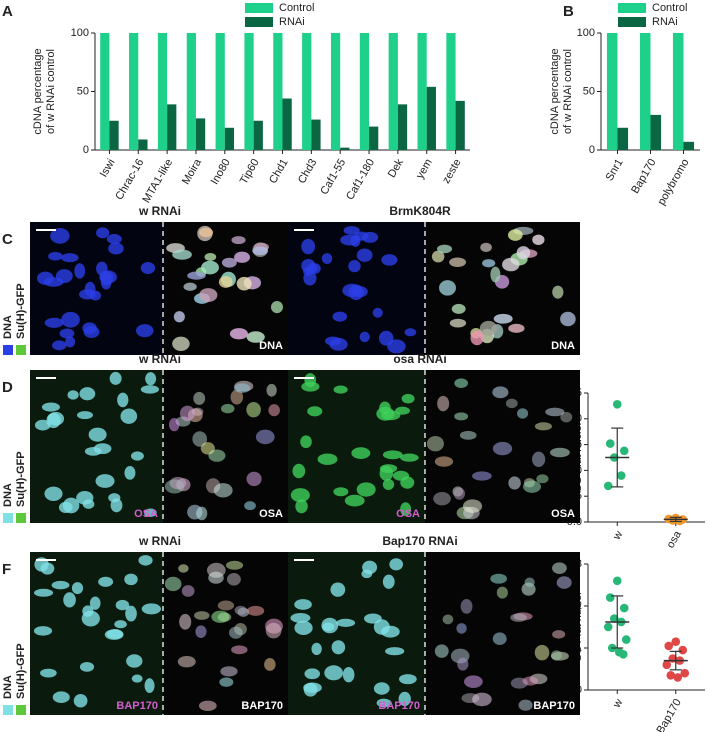 Image resolution: width=709 pixels, height=732 pixels. Describe the element at coordinates (563, 514) in the screenshot. I see `channel-label: OSA` at that location.